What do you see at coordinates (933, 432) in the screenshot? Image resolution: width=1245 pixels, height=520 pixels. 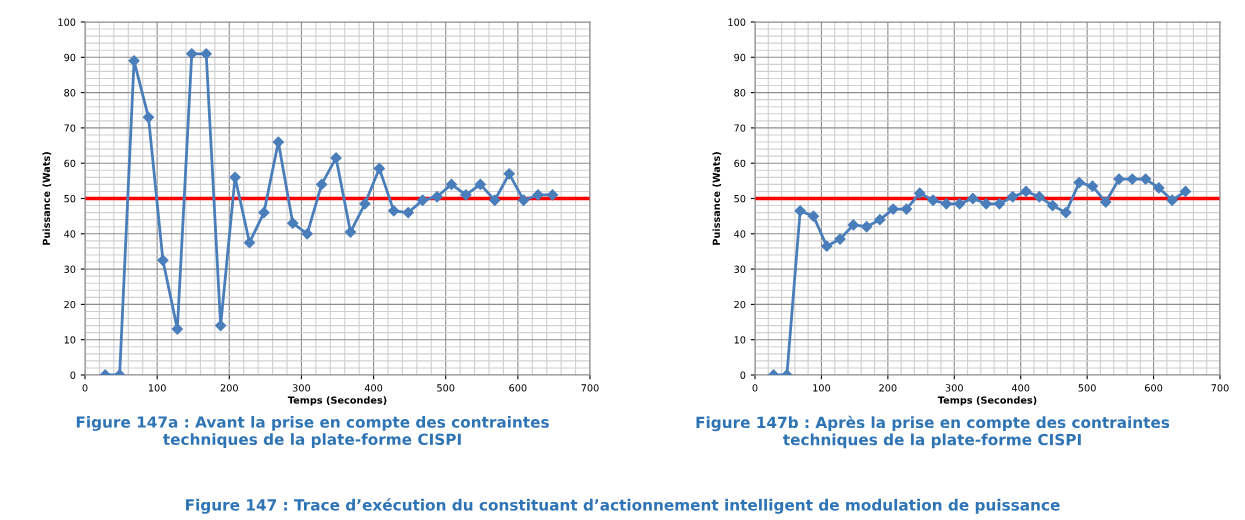 I see `caption: Figure 147b : Après la prise en compte des contraintes techniques de la plate-forme CISPI` at bounding box center [933, 432].